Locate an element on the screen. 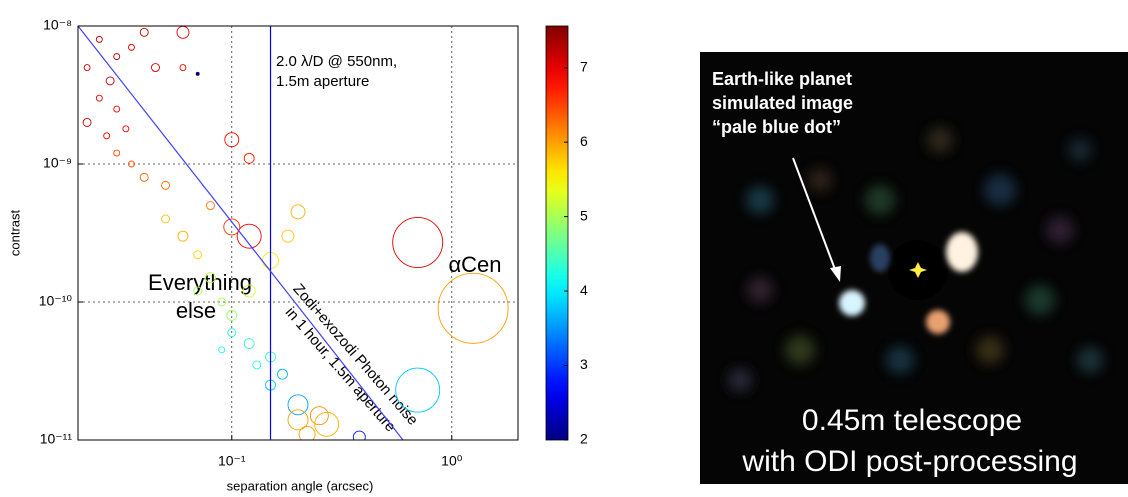 Image resolution: width=1128 pixels, height=497 pixels. y-tick-label: 10⁻⁸ is located at coordinates (57, 25).